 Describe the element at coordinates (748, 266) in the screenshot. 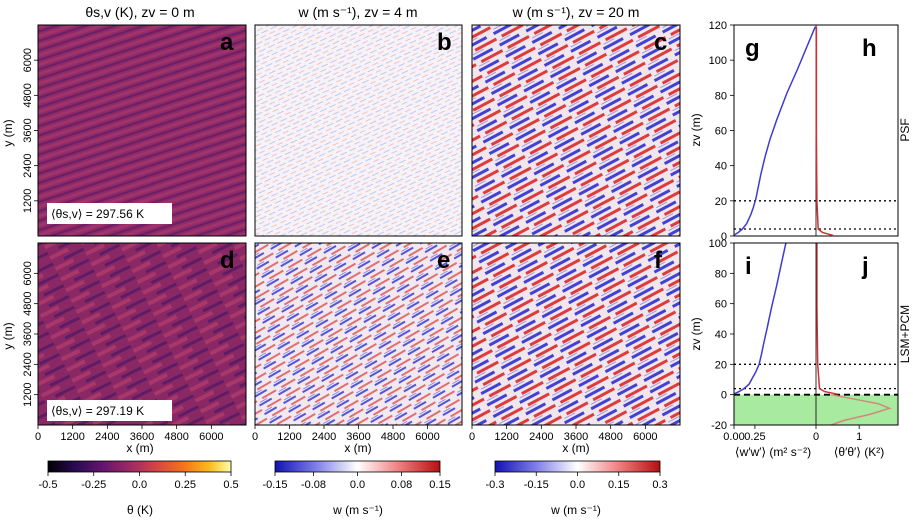

I see `panel-letter-i: i` at that location.